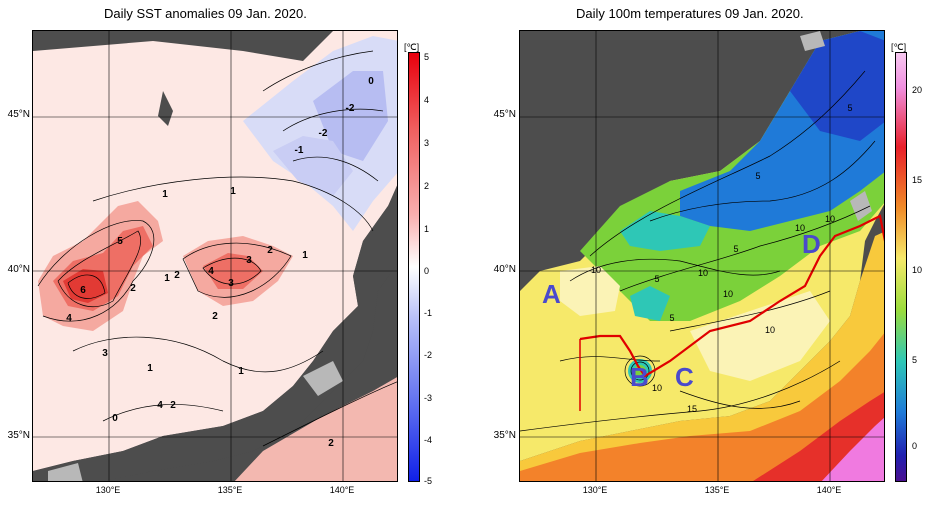 Image resolution: width=933 pixels, height=526 pixels. What do you see at coordinates (427, 186) in the screenshot?
I see `colorbar-tick: 2` at bounding box center [427, 186].